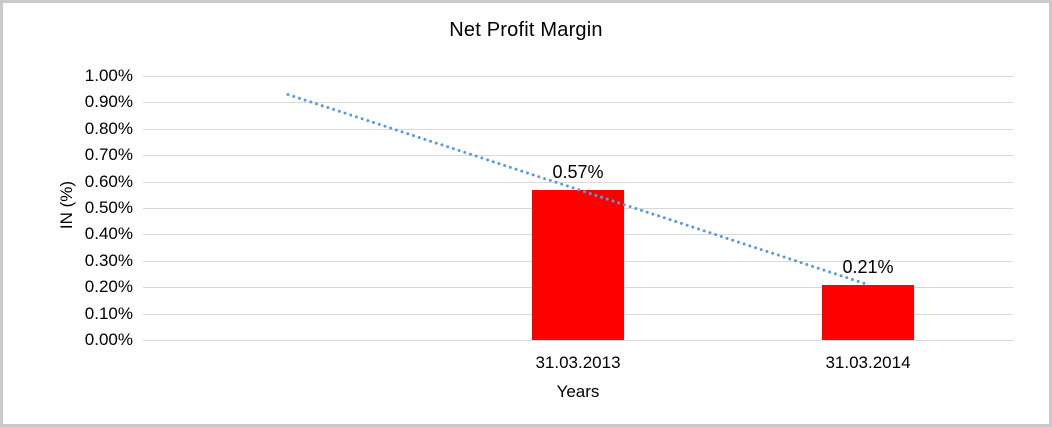 Image resolution: width=1052 pixels, height=427 pixels. I want to click on y-tick-label: 0.00%, so click(108, 339).